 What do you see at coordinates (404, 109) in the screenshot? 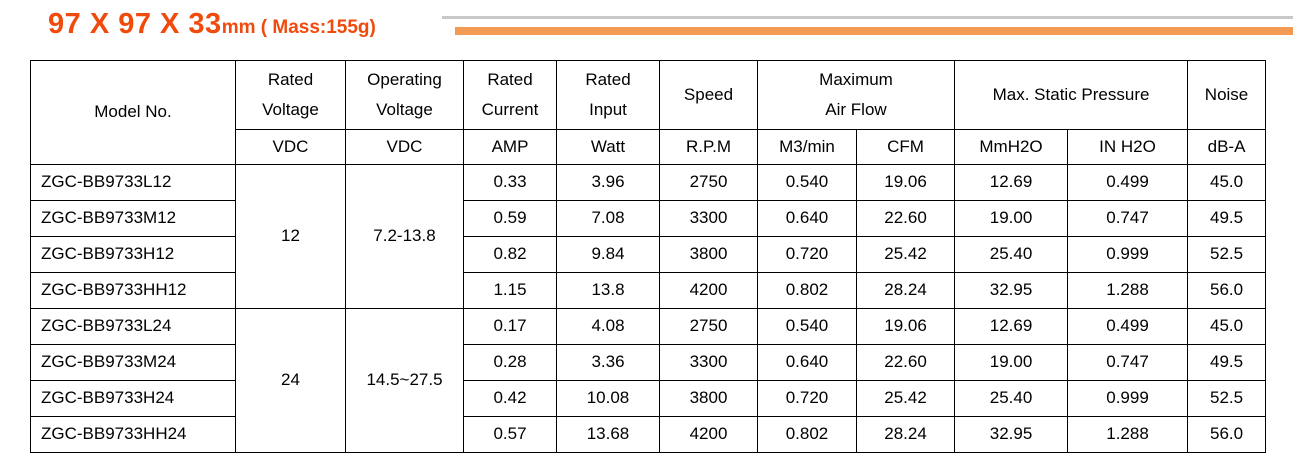
I see `header-operating-voltage-line2: Voltage` at bounding box center [404, 109].